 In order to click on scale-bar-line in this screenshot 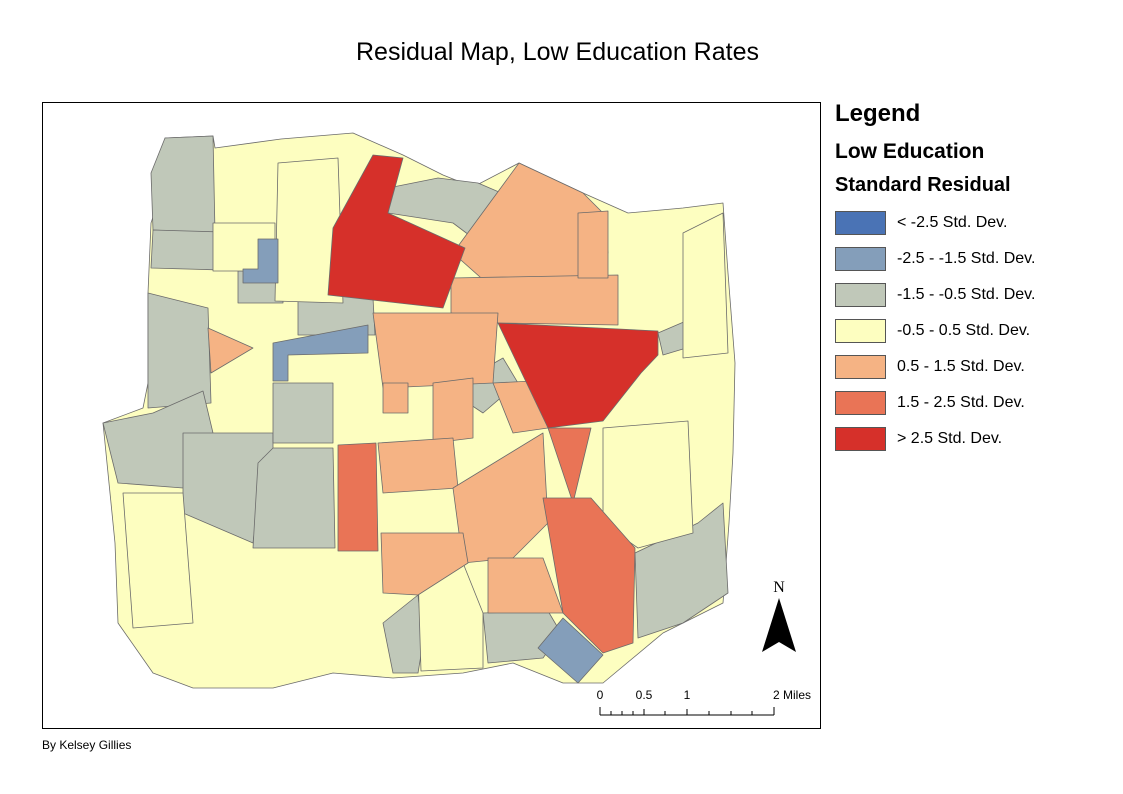, I will do `click(687, 711)`.